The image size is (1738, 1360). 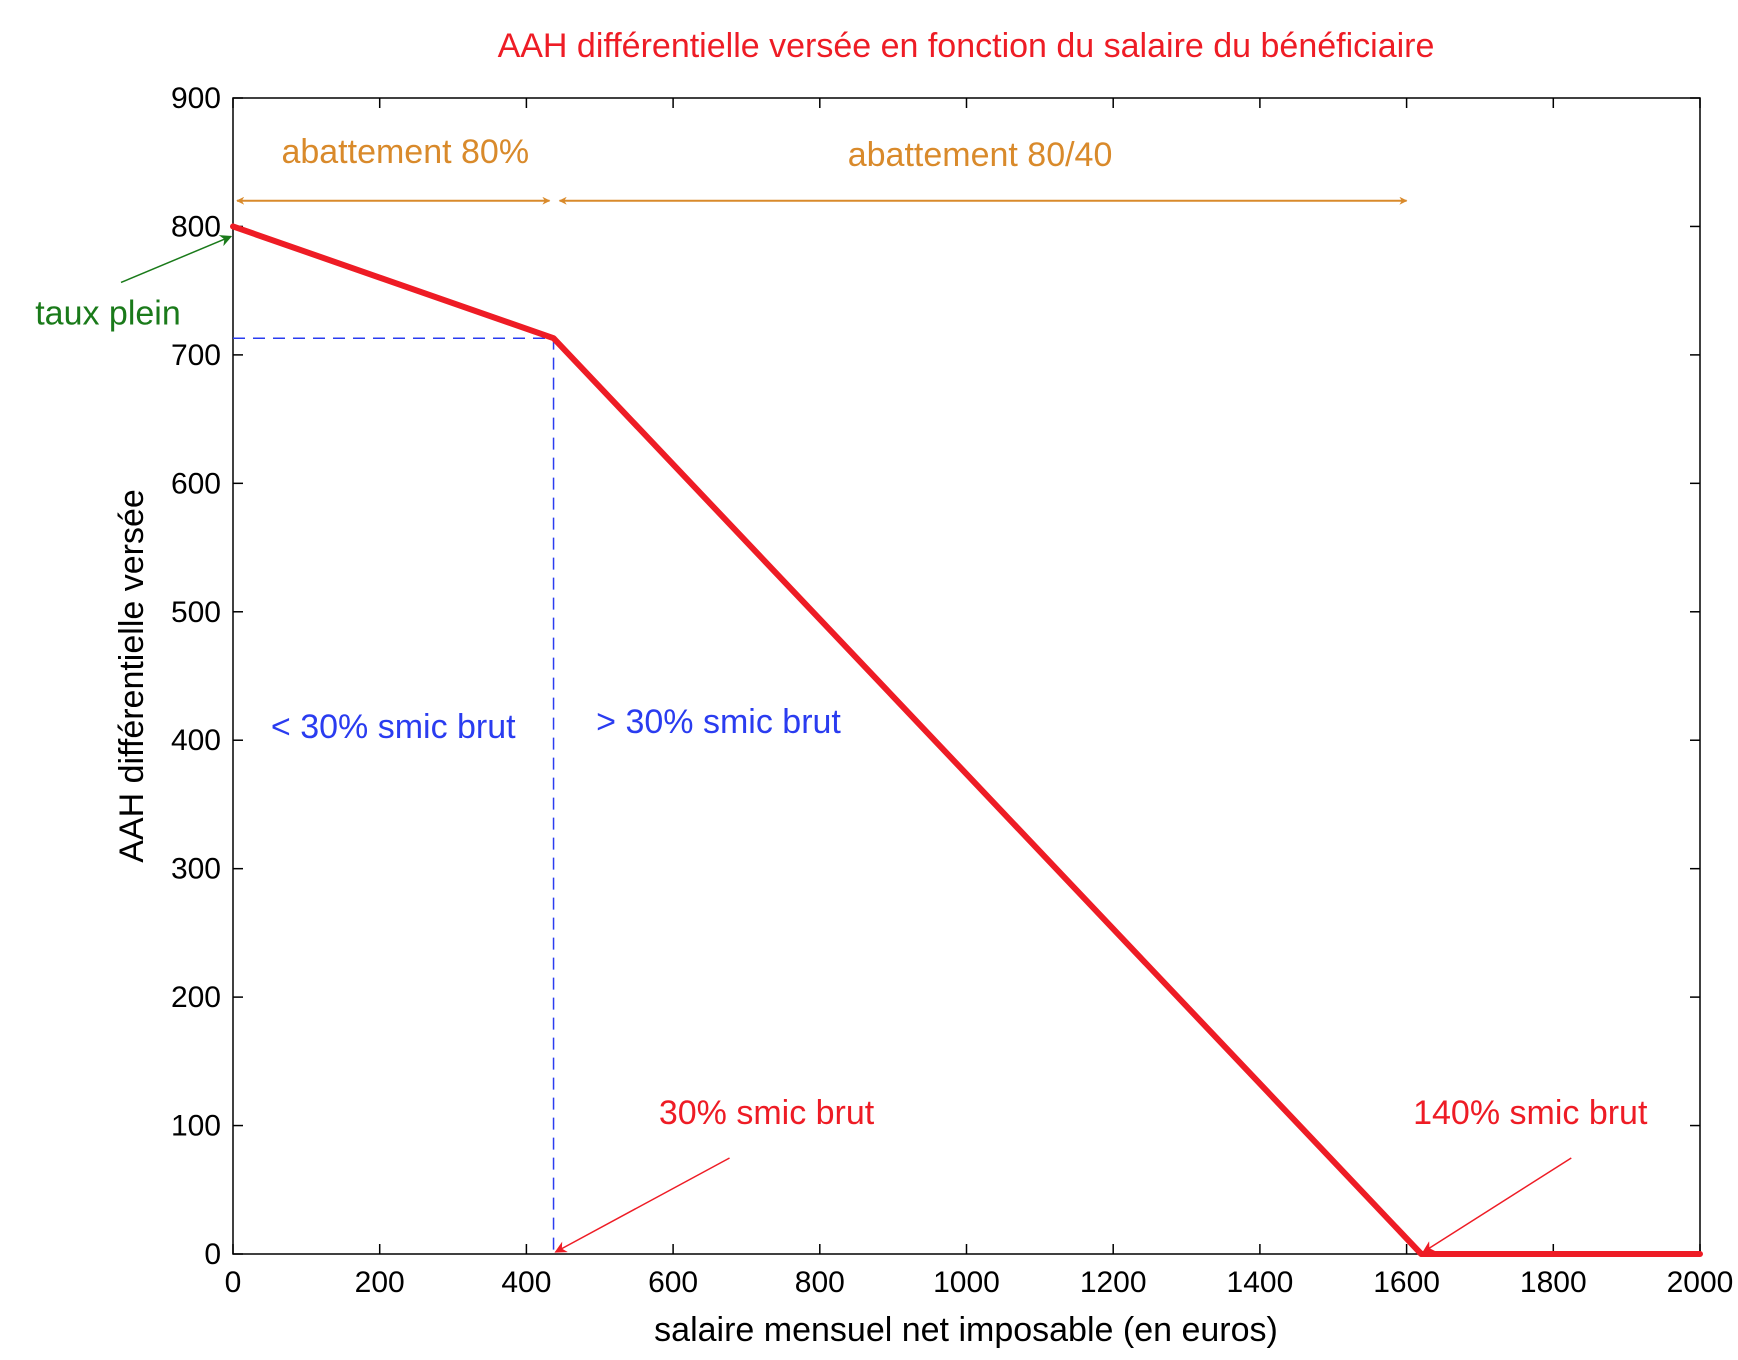 I want to click on y-tick-label: 400, so click(x=196, y=740).